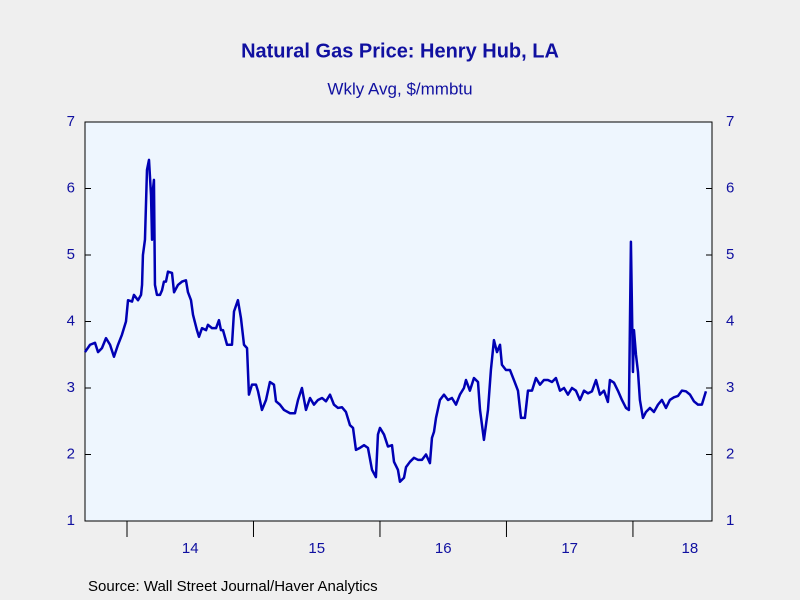 This screenshot has height=600, width=800. Describe the element at coordinates (730, 453) in the screenshot. I see `y2-tick-label: 2` at that location.